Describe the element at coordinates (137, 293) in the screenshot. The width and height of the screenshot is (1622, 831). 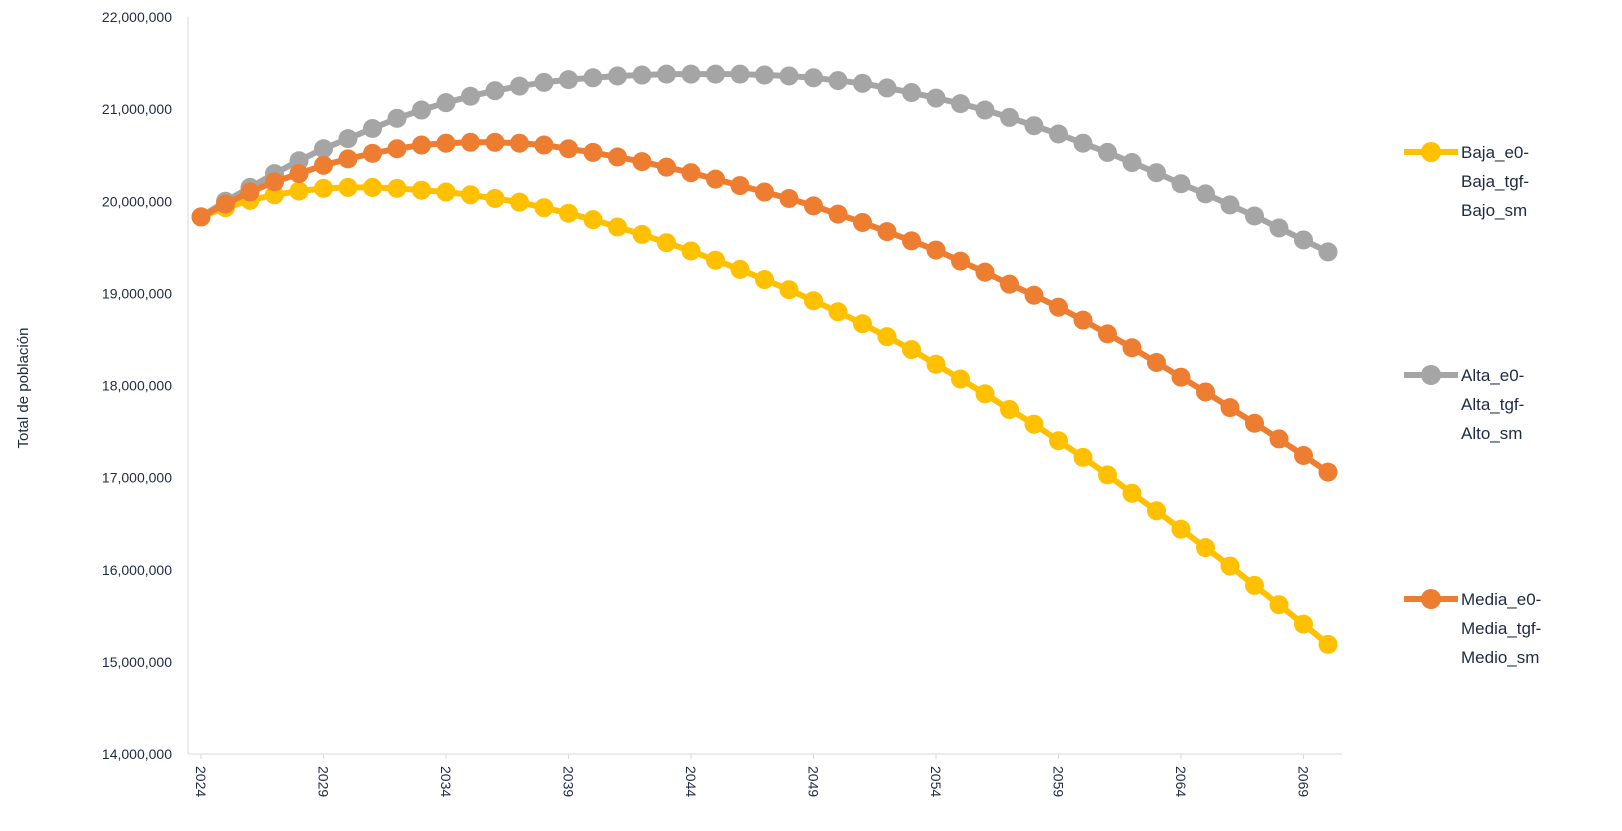
I see `y-tick-label: 19,000,000` at that location.